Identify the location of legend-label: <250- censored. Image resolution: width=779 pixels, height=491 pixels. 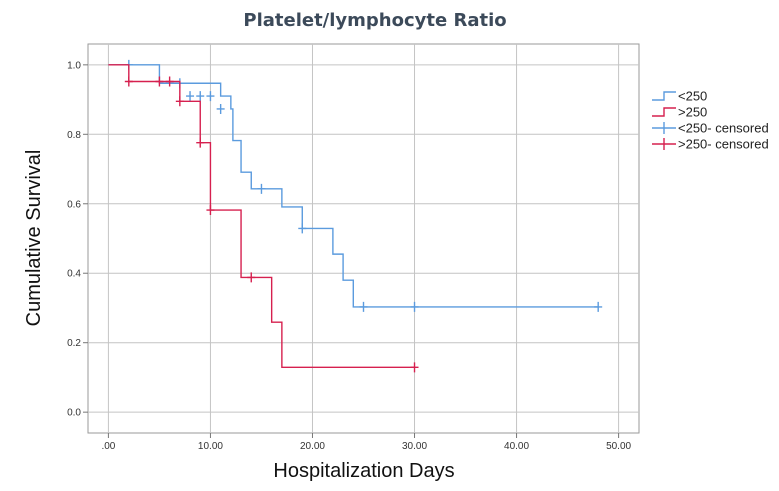
(723, 128).